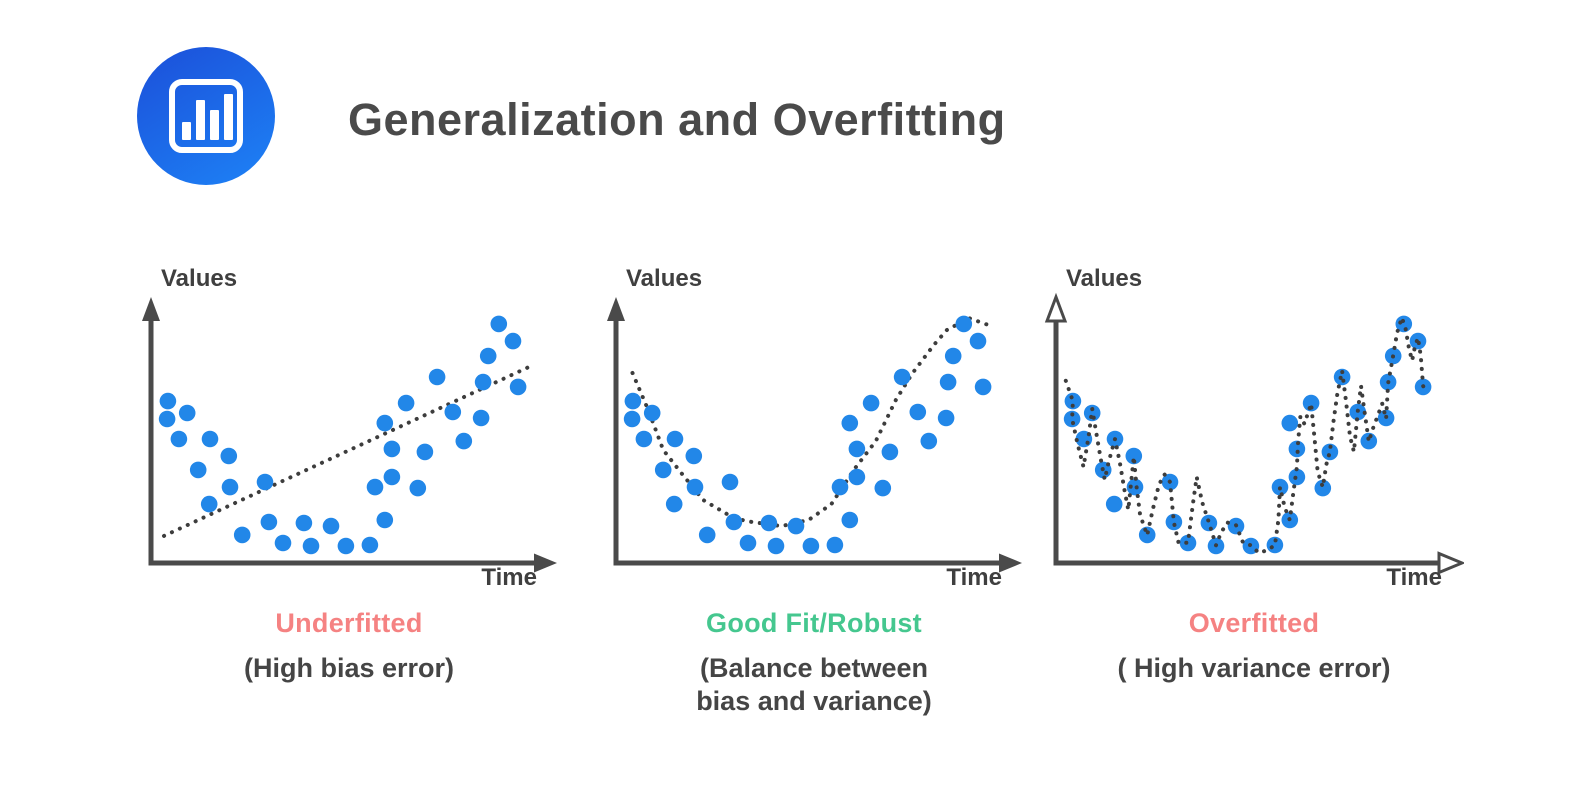  I want to click on scatter-plot-good-fit, so click(814, 435).